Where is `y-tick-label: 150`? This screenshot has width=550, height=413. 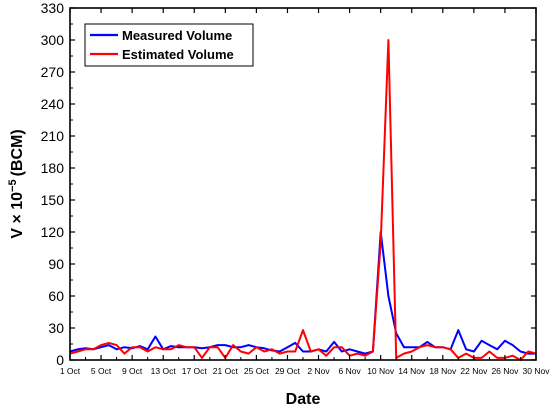 y-tick-label: 150 is located at coordinates (53, 200).